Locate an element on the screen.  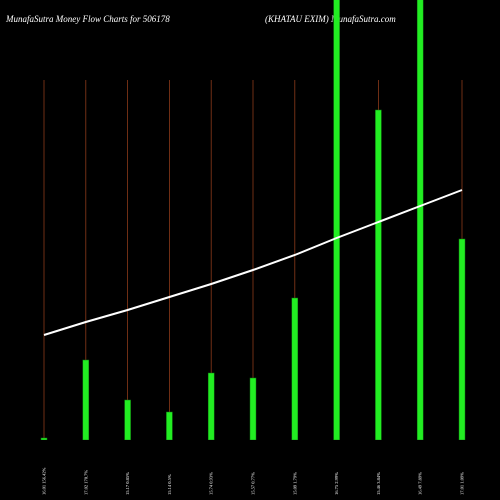
x-tick-label: 15.46 3.84% is located at coordinates (378, 483).